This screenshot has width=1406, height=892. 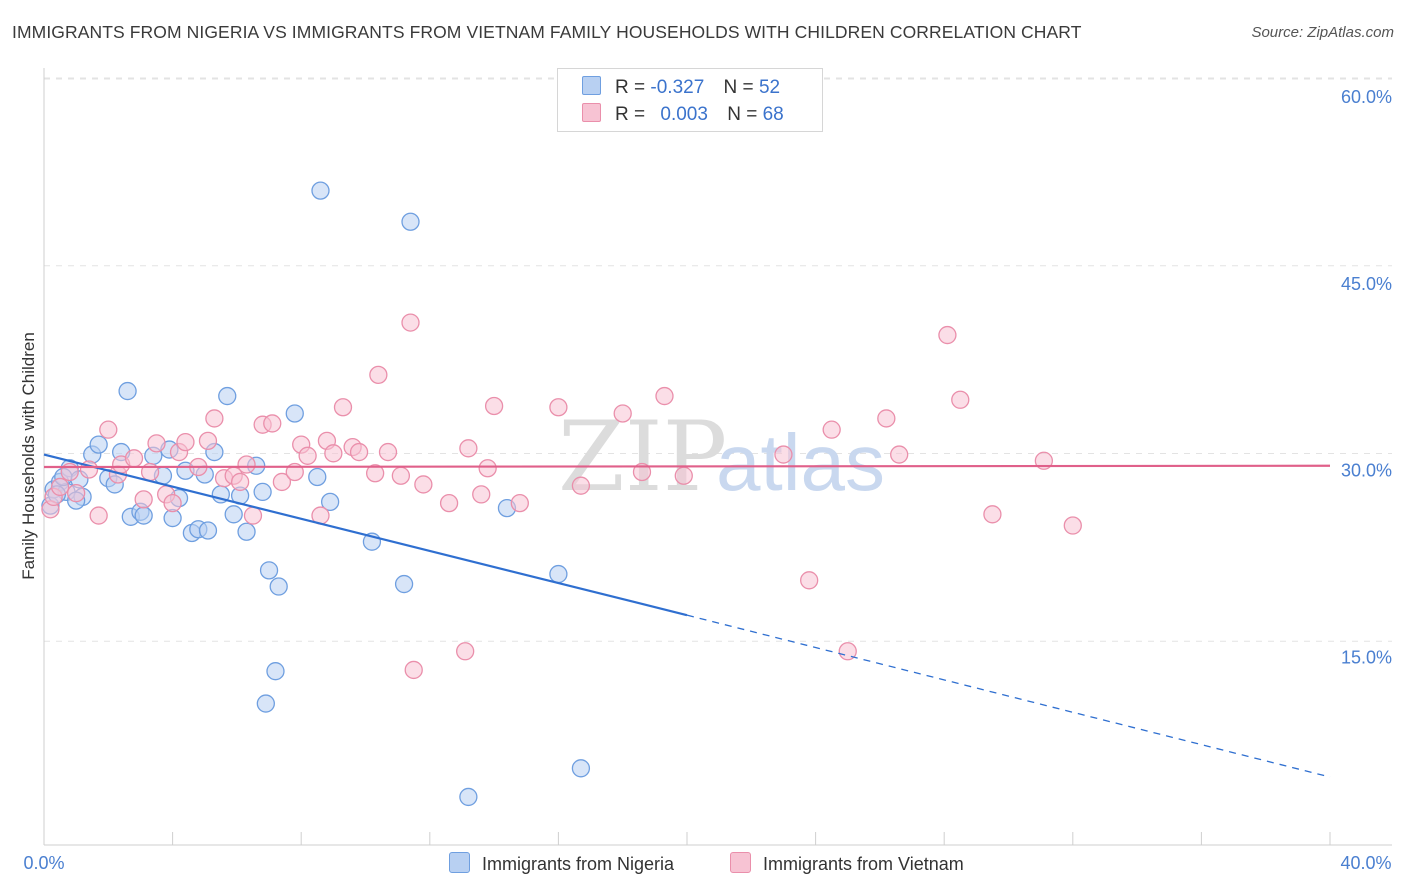 I want to click on legend-n-value-nigeria: 52, so click(x=769, y=87).